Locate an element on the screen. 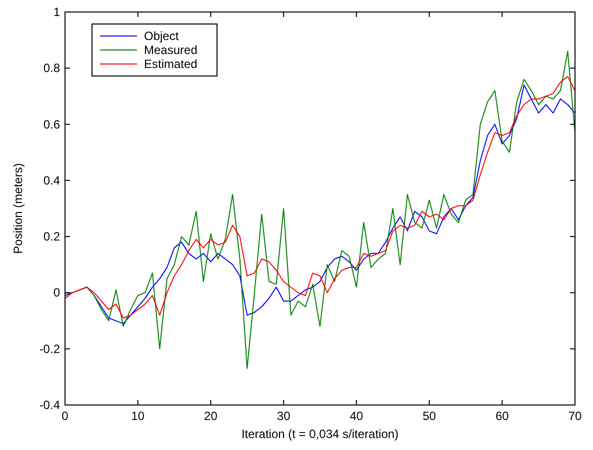 The width and height of the screenshot is (593, 450). y-tick-label: 0.4 is located at coordinates (51, 180).